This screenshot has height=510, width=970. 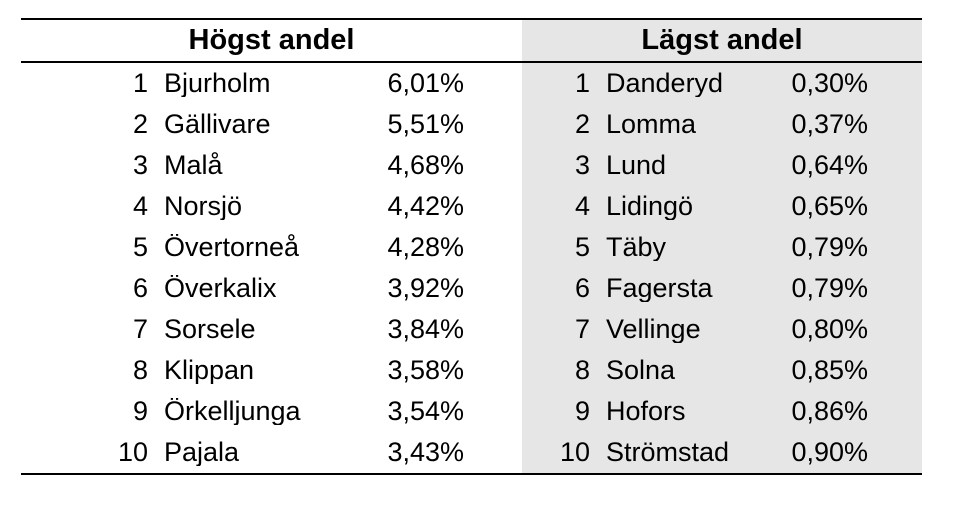 I want to click on value-cell: 0,85%, so click(x=829, y=370).